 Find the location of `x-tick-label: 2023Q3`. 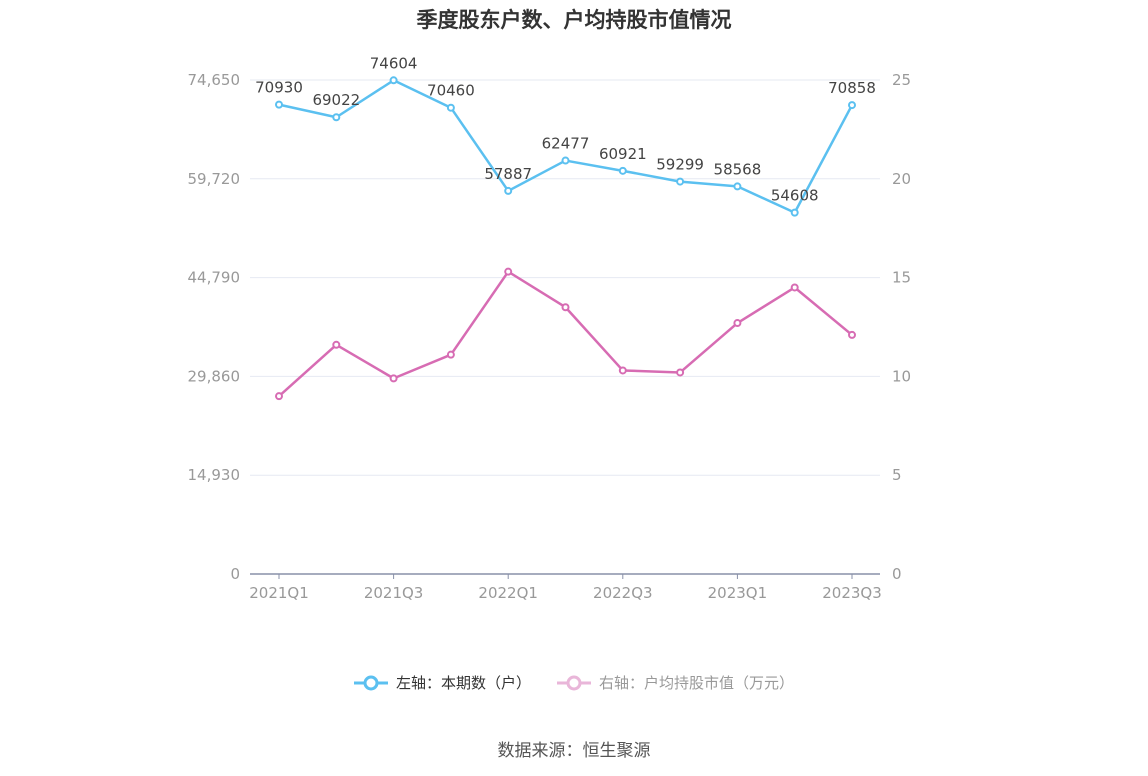

x-tick-label: 2023Q3 is located at coordinates (852, 593).